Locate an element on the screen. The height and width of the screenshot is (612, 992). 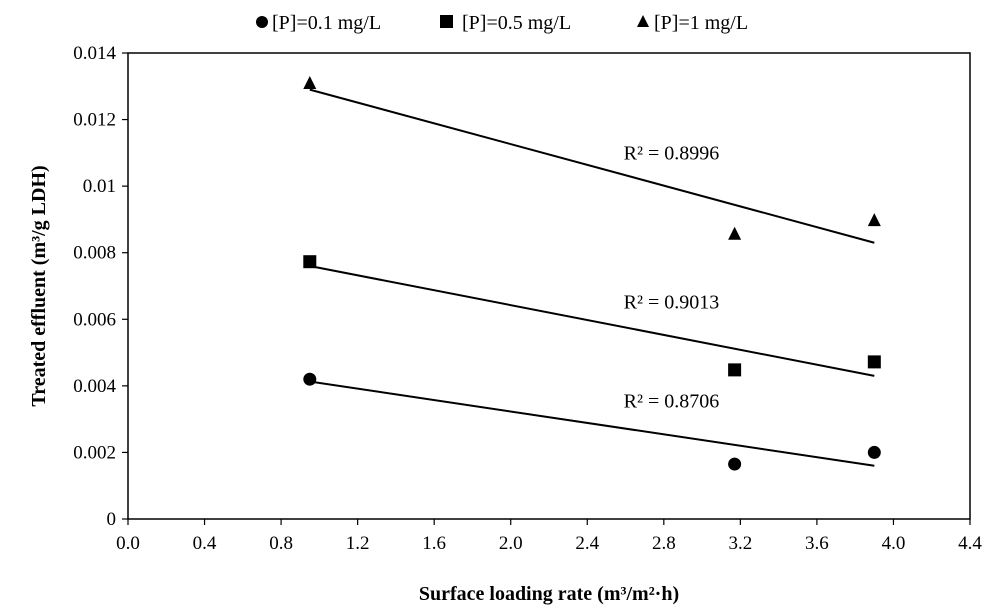
legend: [P]=0.1 mg/L [P]=0.5 mg/L [P]=1 mg/L is located at coordinates (502, 23).